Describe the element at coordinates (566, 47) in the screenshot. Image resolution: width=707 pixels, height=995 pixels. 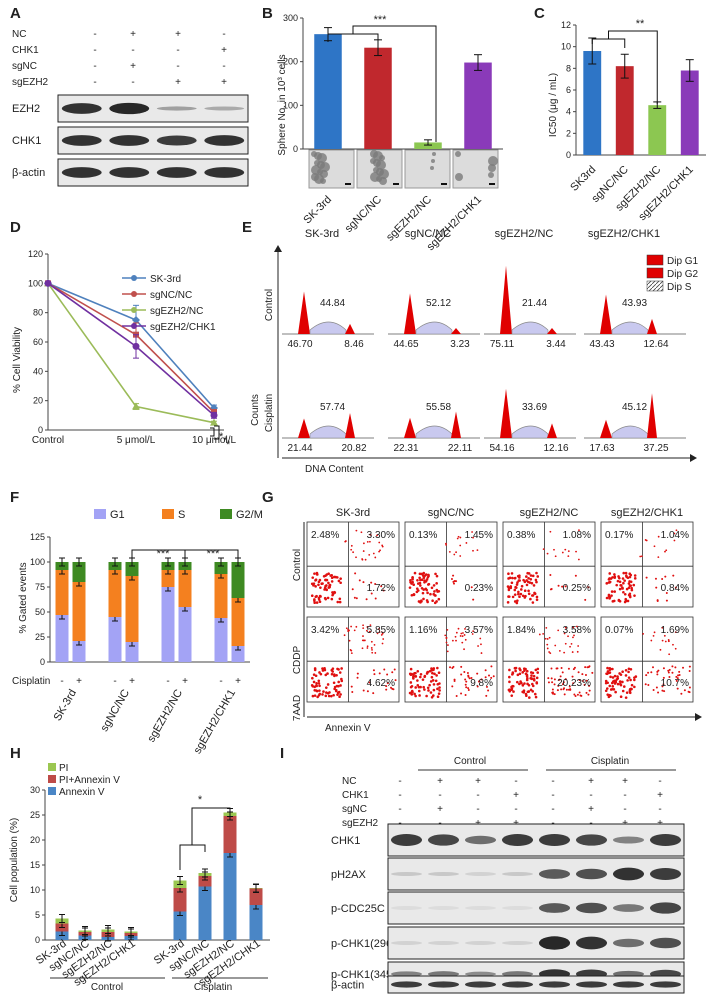
I see `y-tick-label: 10` at that location.